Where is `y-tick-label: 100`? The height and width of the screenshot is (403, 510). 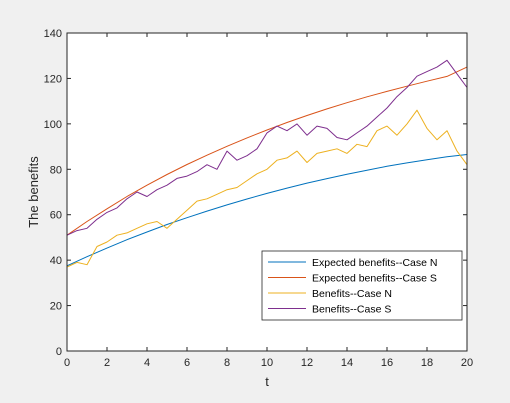 y-tick-label: 100 is located at coordinates (53, 125).